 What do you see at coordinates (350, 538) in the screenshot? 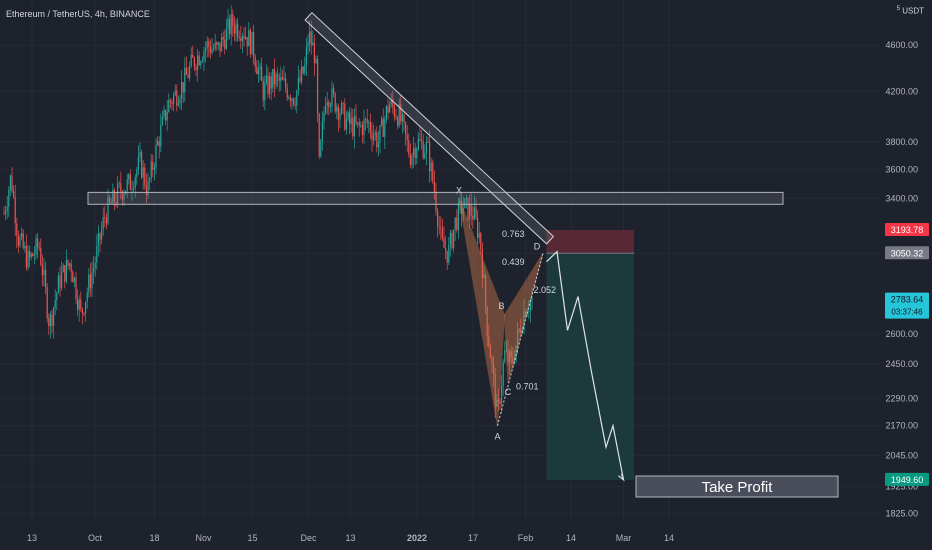
I see `time-axis: 13 Oct 18 Nov 15 Dec 13 2022 17 Feb 14 Mar 14` at bounding box center [350, 538].